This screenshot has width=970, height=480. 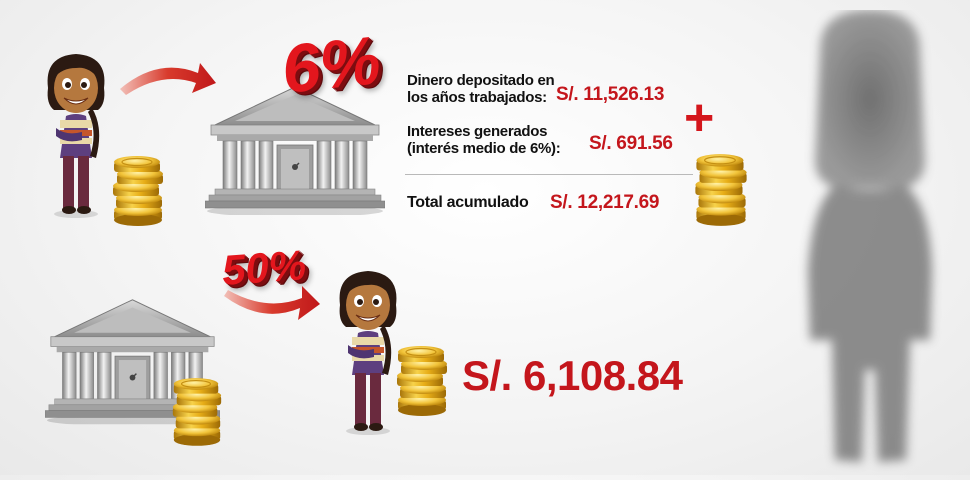 I want to click on amount-deposited: S/. 11,526.13, so click(x=610, y=94).